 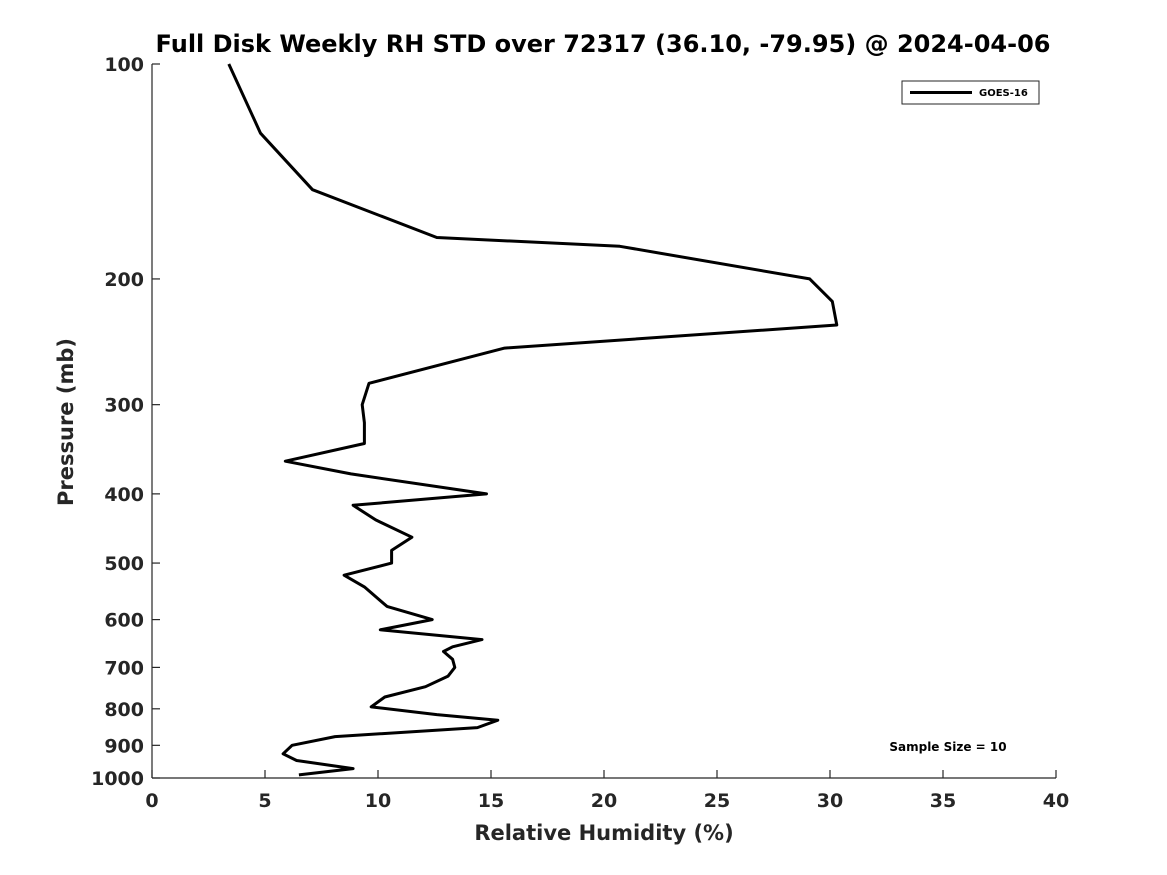 What do you see at coordinates (125, 422) in the screenshot?
I see `y-axis-ticks: 100 200 300 400 500 600 700 800 900 1000` at bounding box center [125, 422].